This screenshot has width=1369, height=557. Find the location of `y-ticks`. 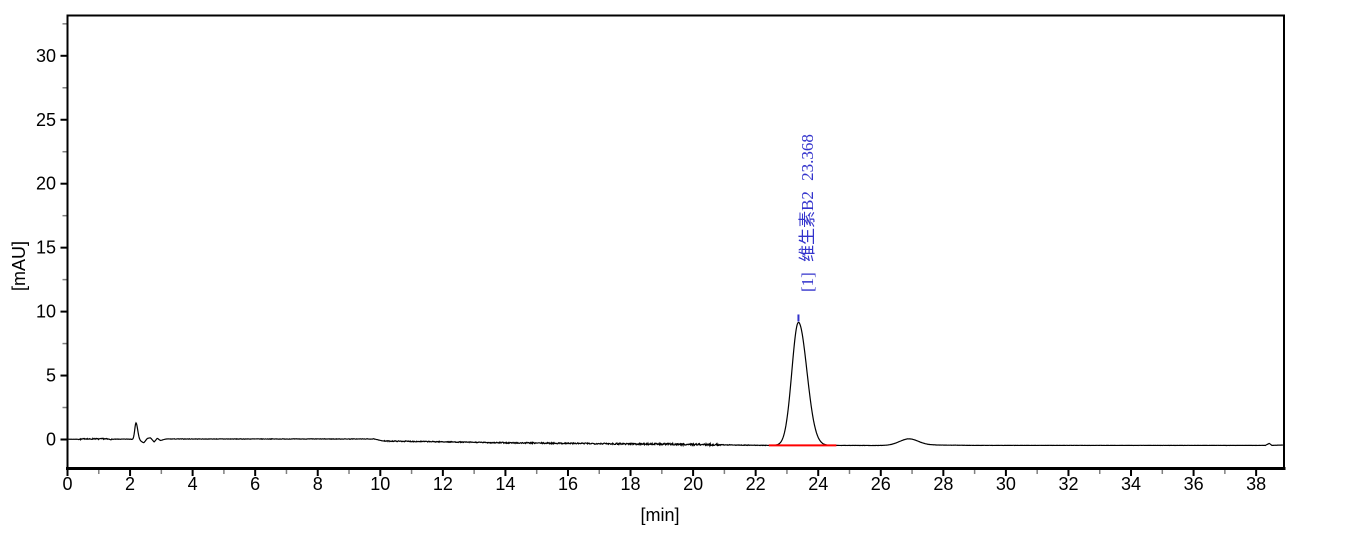

y-ticks is located at coordinates (63, 232).